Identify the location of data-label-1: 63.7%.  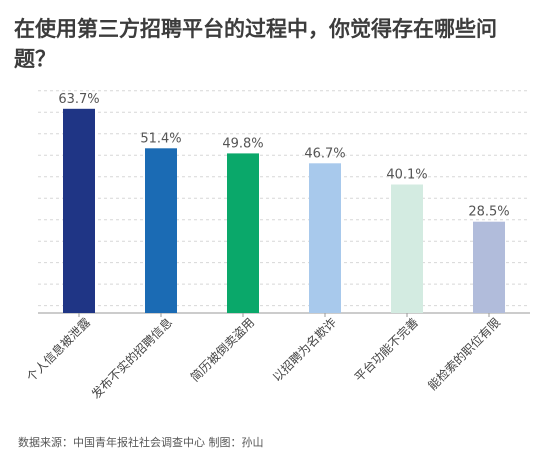
(78, 99).